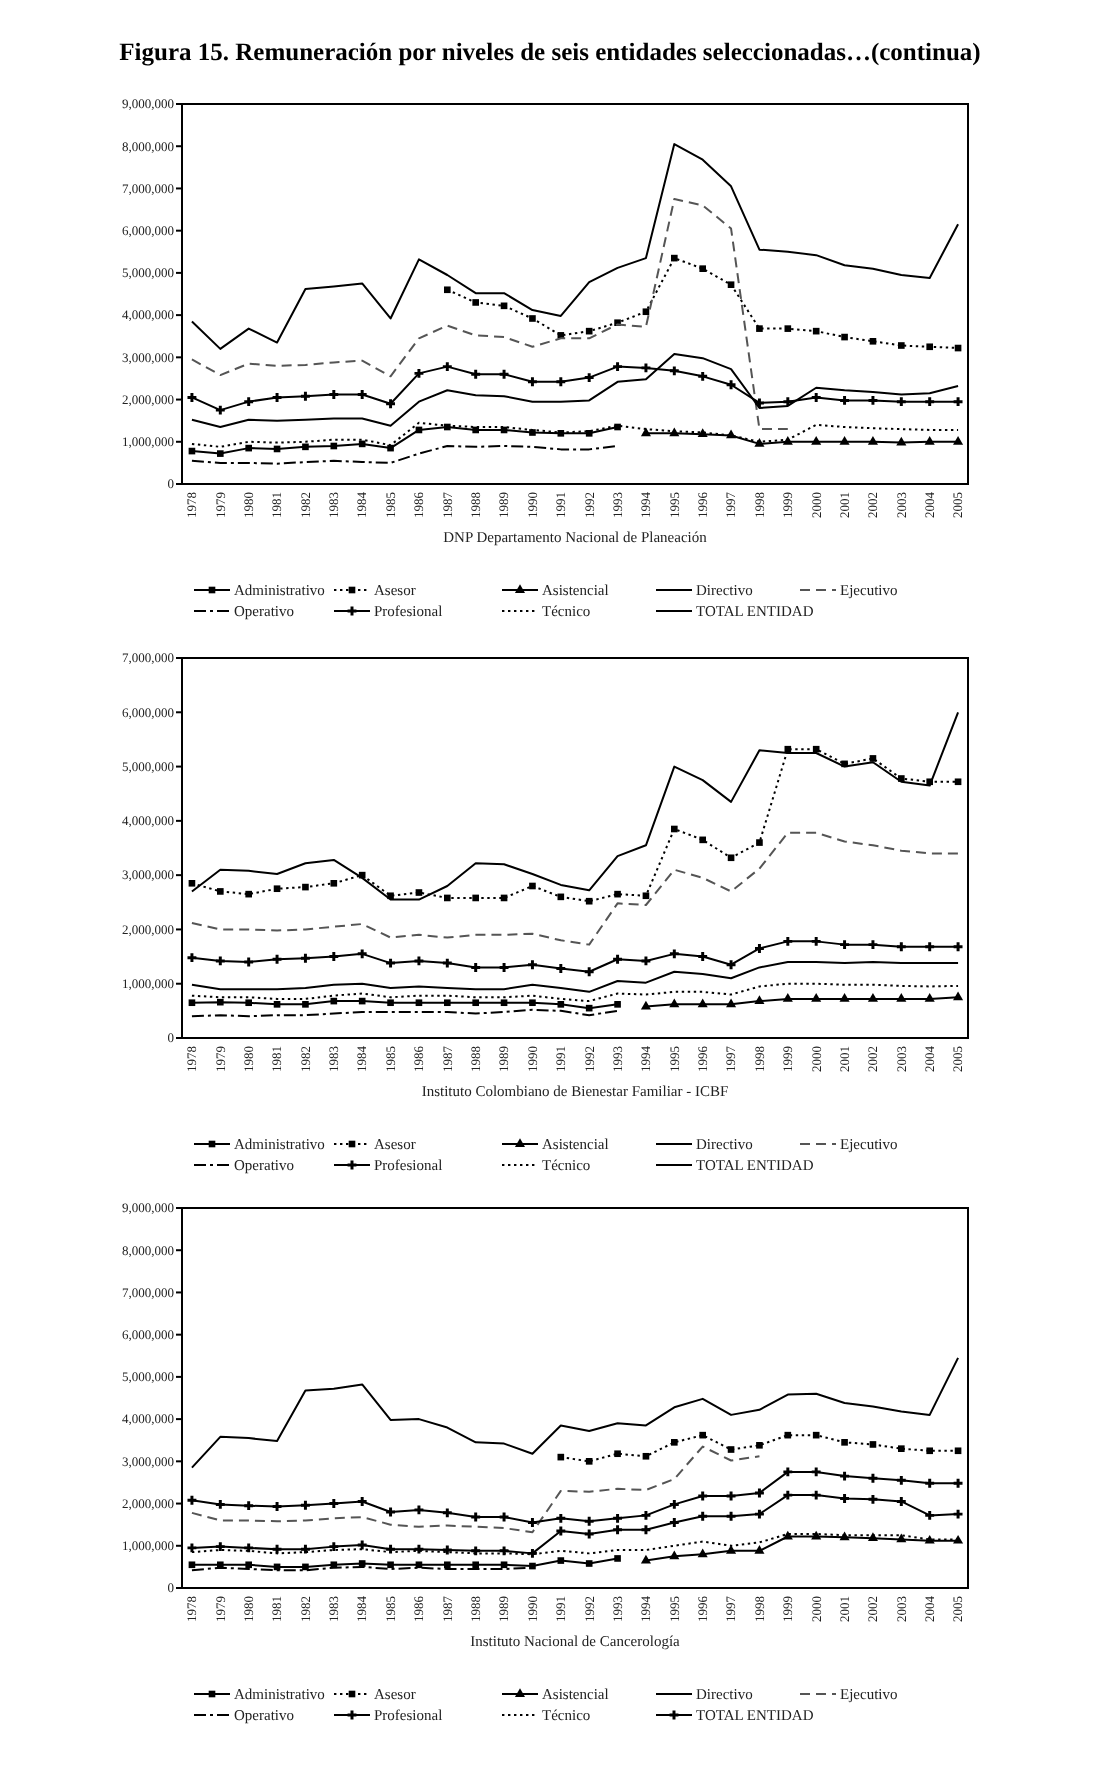 Image resolution: width=1100 pixels, height=1774 pixels. Describe the element at coordinates (550, 52) in the screenshot. I see `chart-title: Figura 15. Remuneración por niveles de seis entidades seleccionadas…(continua)` at that location.